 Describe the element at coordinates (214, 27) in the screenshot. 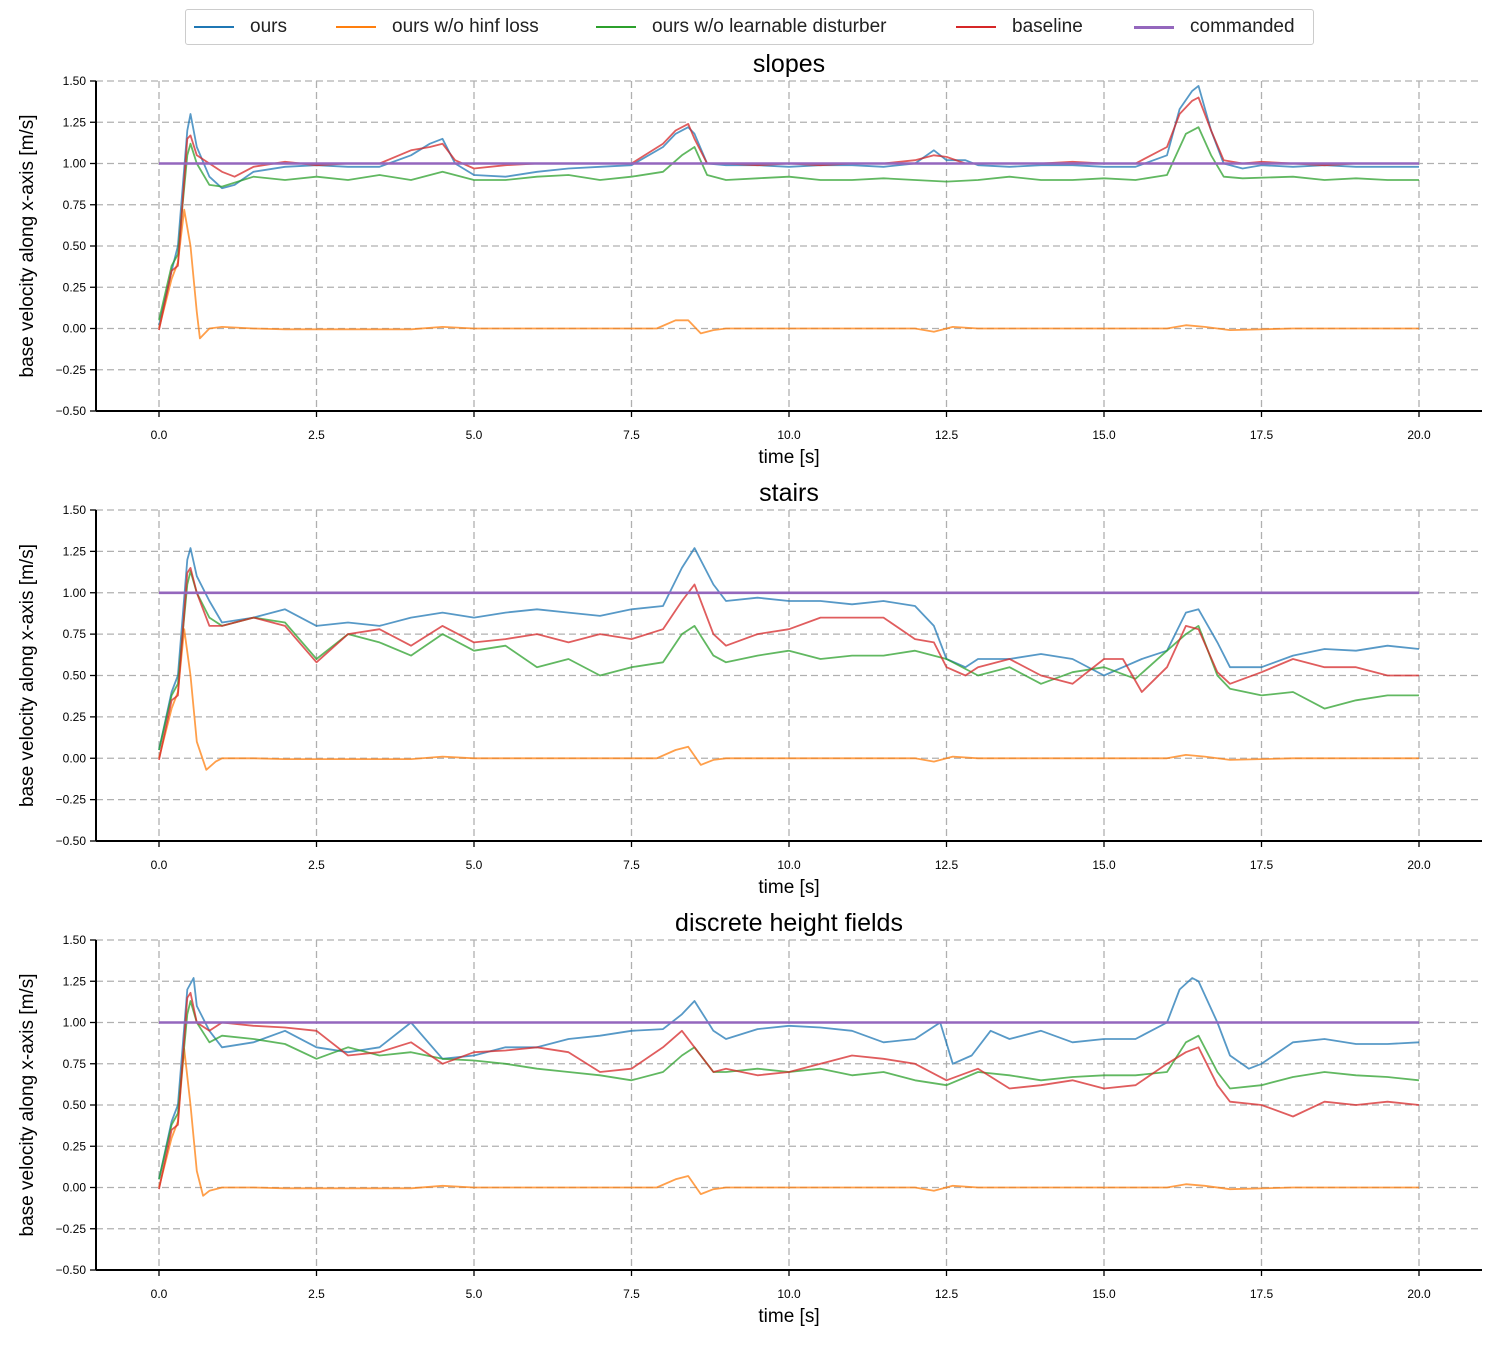

I see `legend-swatch-ours` at that location.